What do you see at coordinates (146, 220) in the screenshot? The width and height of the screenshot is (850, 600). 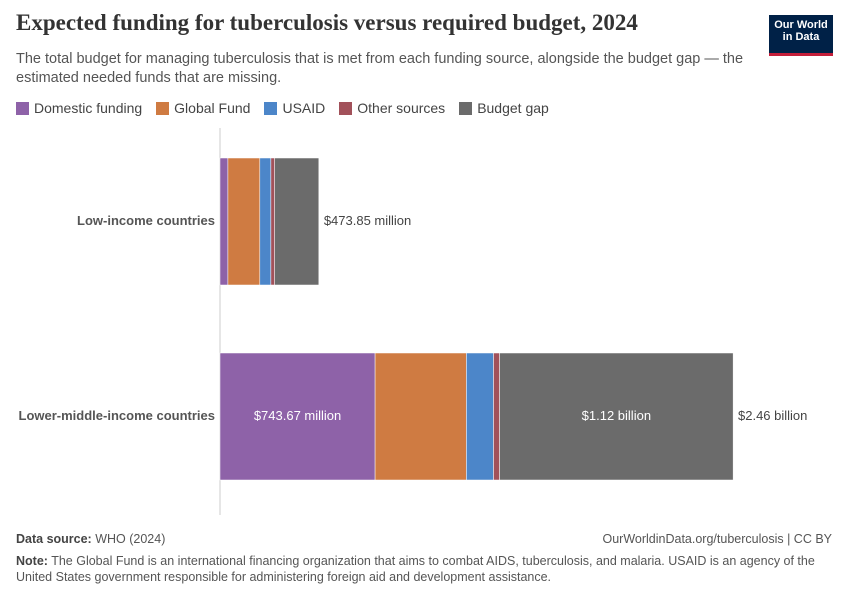 I see `category-label: Low-income countries` at bounding box center [146, 220].